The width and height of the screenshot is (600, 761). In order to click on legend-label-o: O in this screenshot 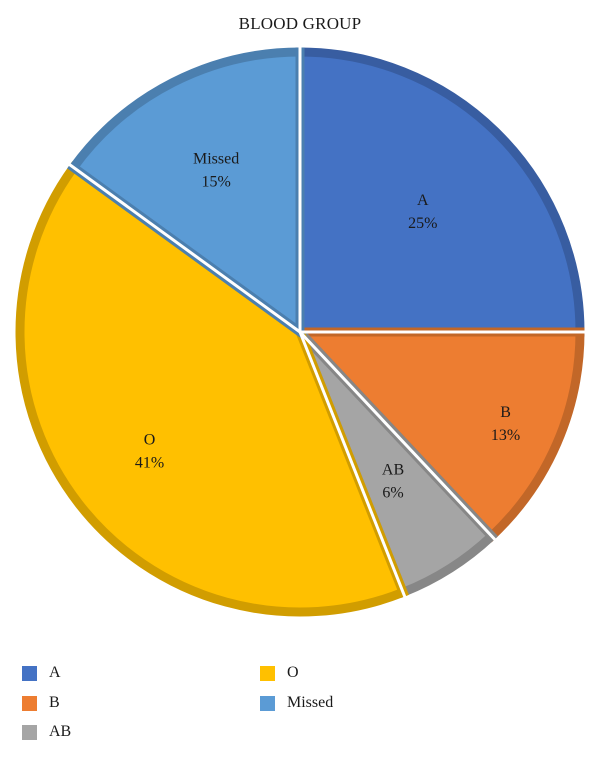, I will do `click(293, 672)`.